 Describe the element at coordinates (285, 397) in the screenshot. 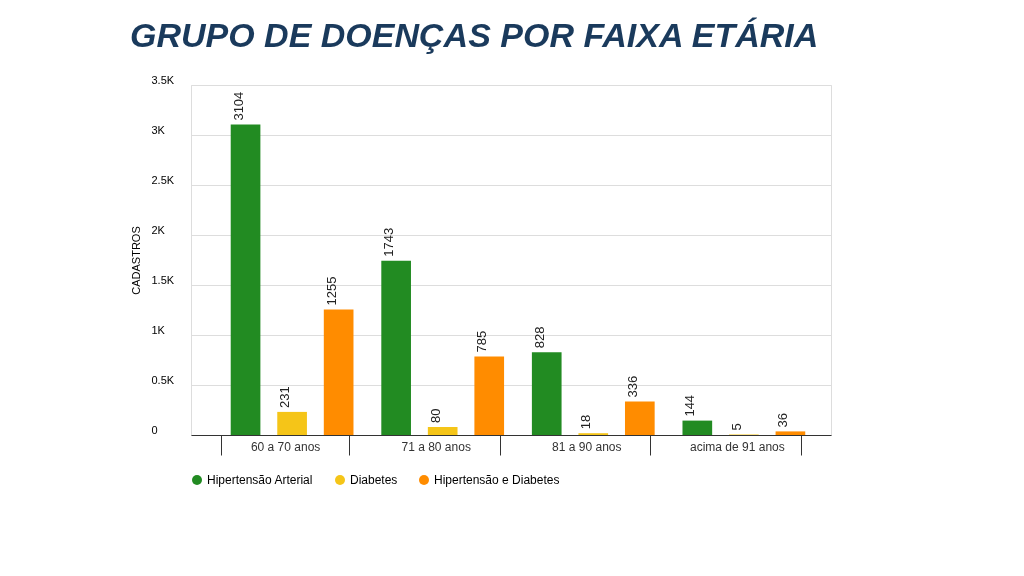

I see `data-label: 231` at that location.